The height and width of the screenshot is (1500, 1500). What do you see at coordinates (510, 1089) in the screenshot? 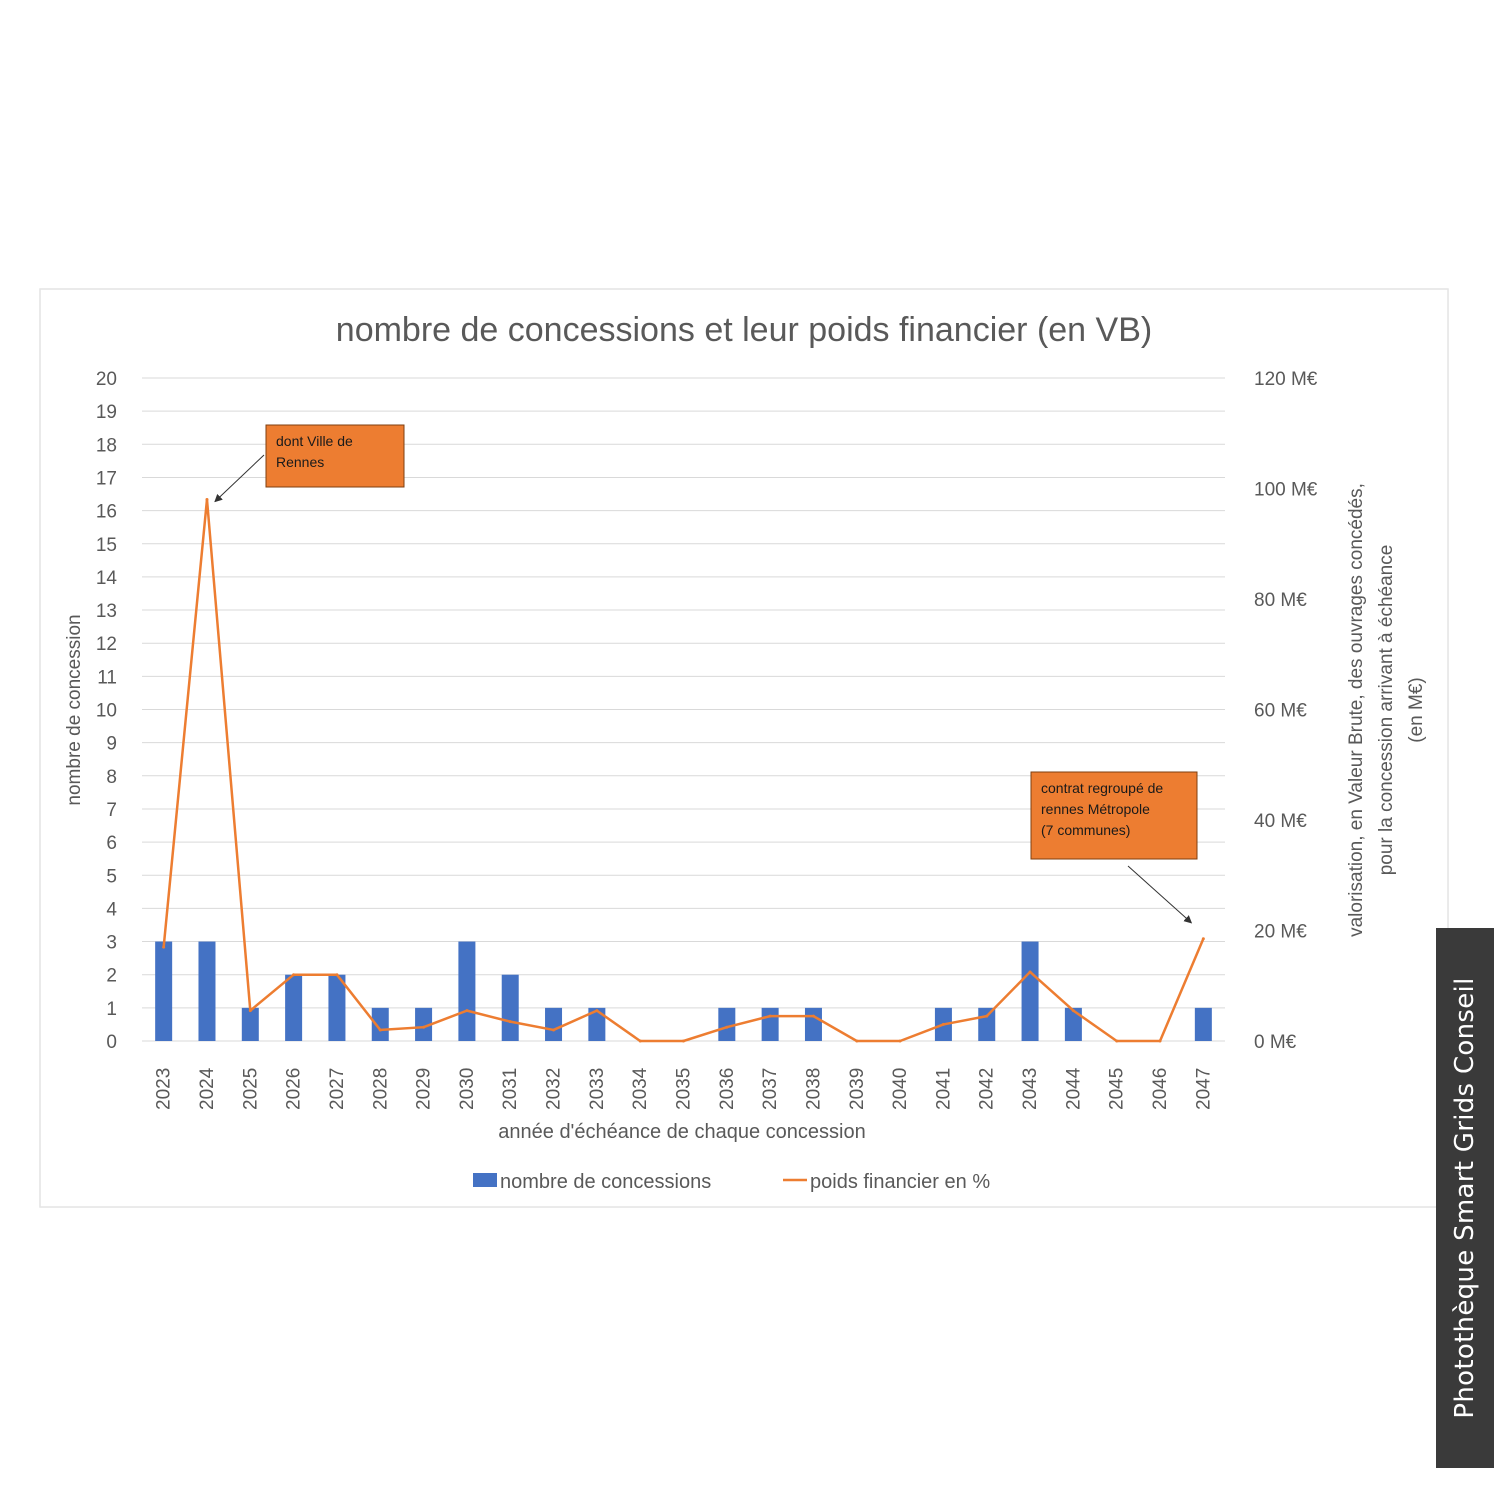
I see `x-tick-label: 2031` at bounding box center [510, 1089].